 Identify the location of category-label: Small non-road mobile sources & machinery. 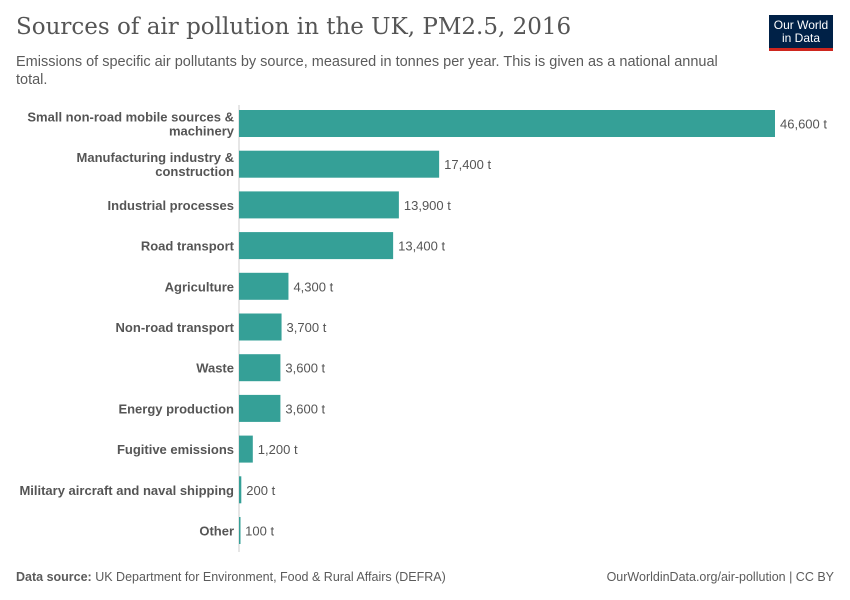
(130, 124).